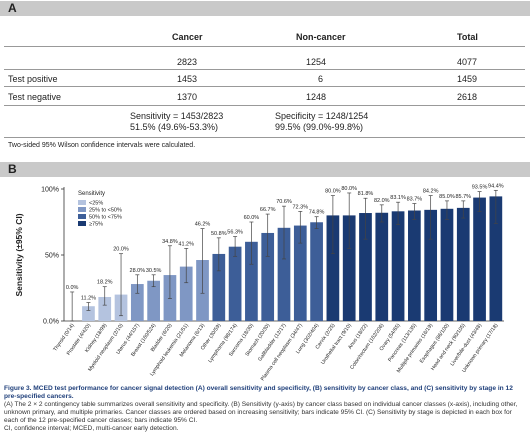 The width and height of the screenshot is (530, 442). I want to click on data-label: 30.5%, so click(154, 271).